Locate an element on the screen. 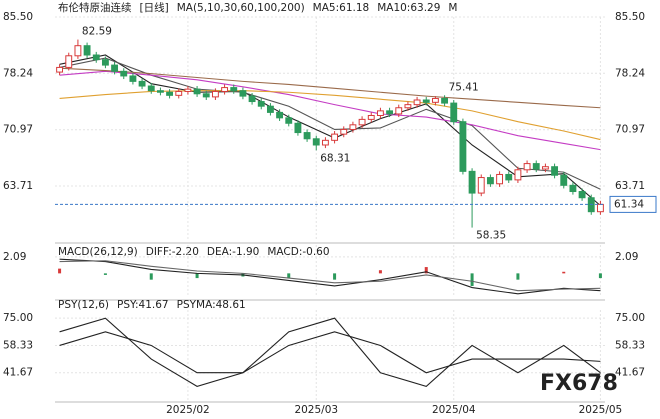 Image resolution: width=660 pixels, height=419 pixels. annotation: 68.31 is located at coordinates (335, 158).